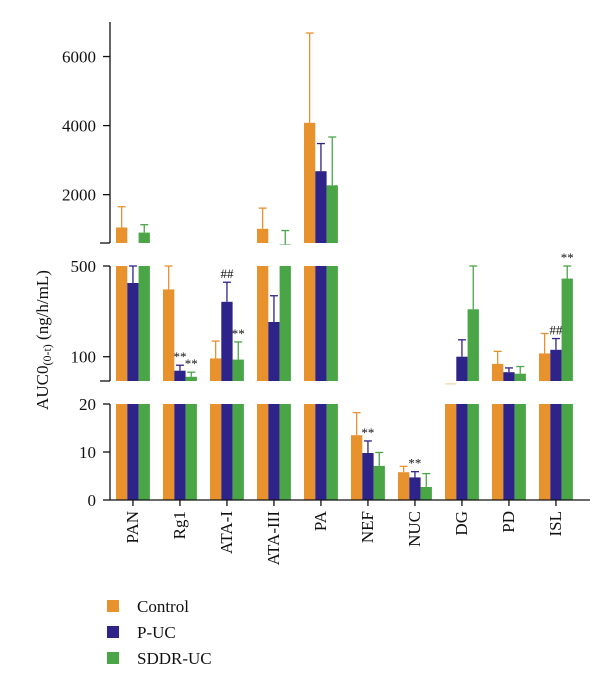 This screenshot has width=600, height=691. I want to click on bar-p-uc-nuc, so click(415, 488).